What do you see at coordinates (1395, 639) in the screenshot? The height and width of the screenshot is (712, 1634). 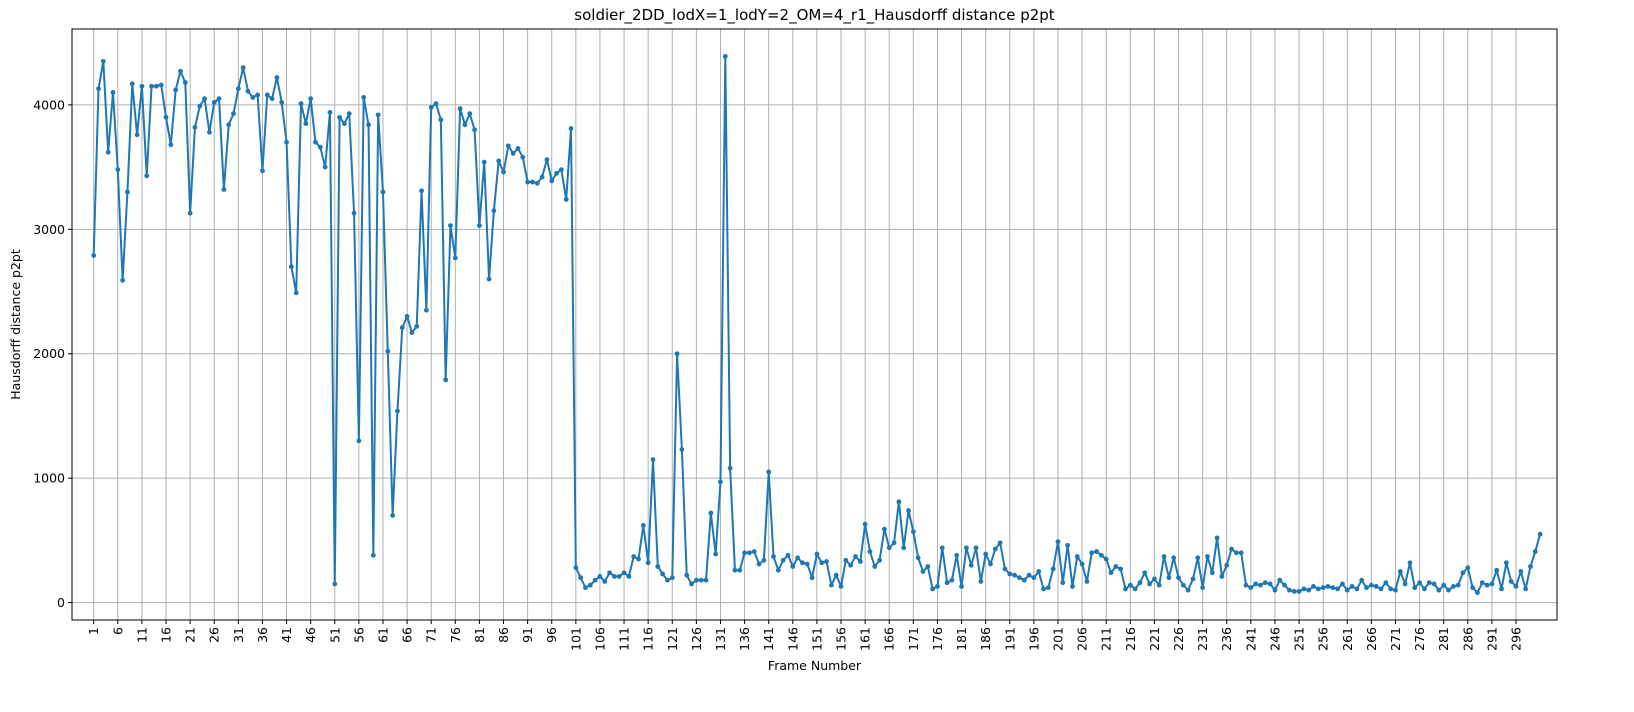 I see `x-tick-label: 271` at bounding box center [1395, 639].